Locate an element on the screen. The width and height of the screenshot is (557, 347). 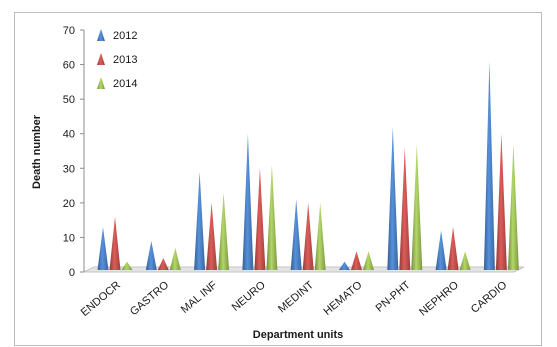
bar-2013-cardio is located at coordinates (501, 201).